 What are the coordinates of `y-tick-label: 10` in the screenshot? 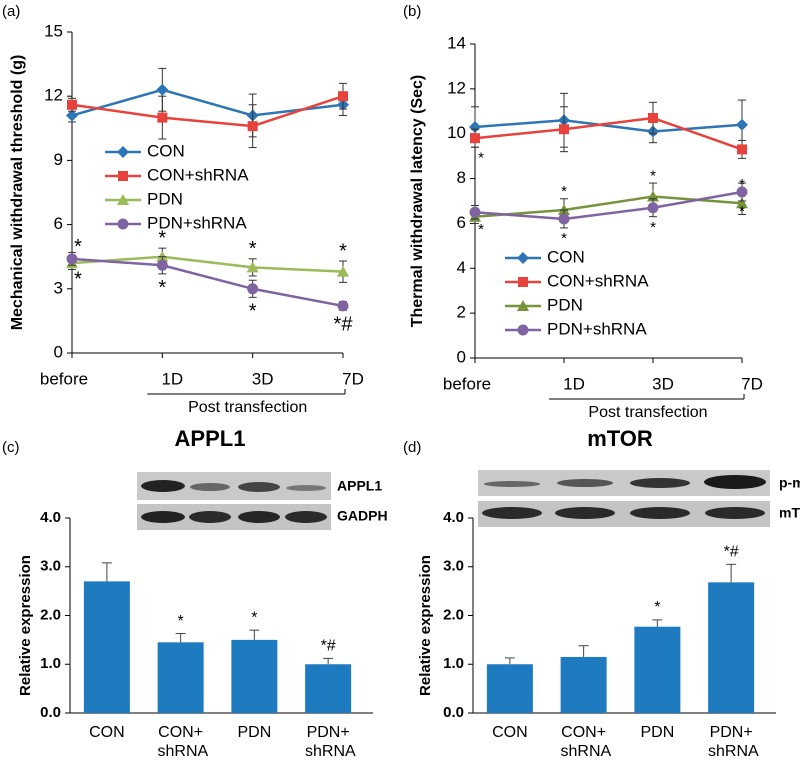 It's located at (456, 132).